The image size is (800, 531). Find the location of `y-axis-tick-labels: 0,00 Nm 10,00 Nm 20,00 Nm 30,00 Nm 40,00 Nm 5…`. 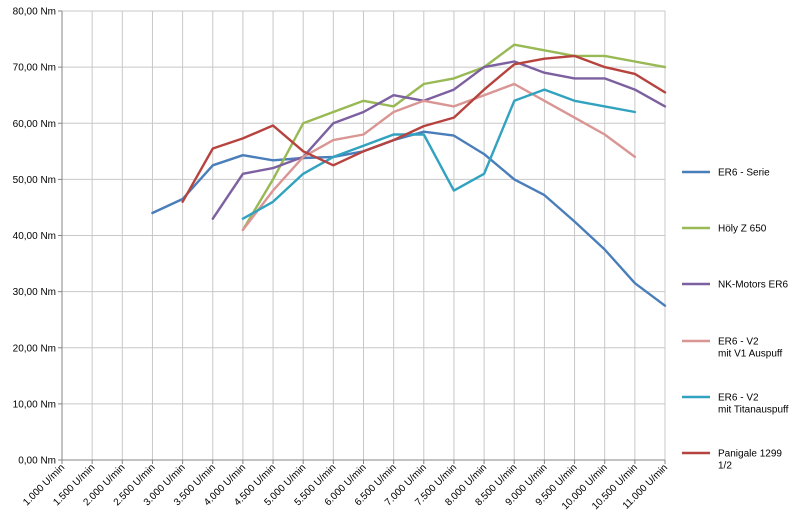

y-axis-tick-labels: 0,00 Nm 10,00 Nm 20,00 Nm 30,00 Nm 40,00 Nm 5… is located at coordinates (34, 237).